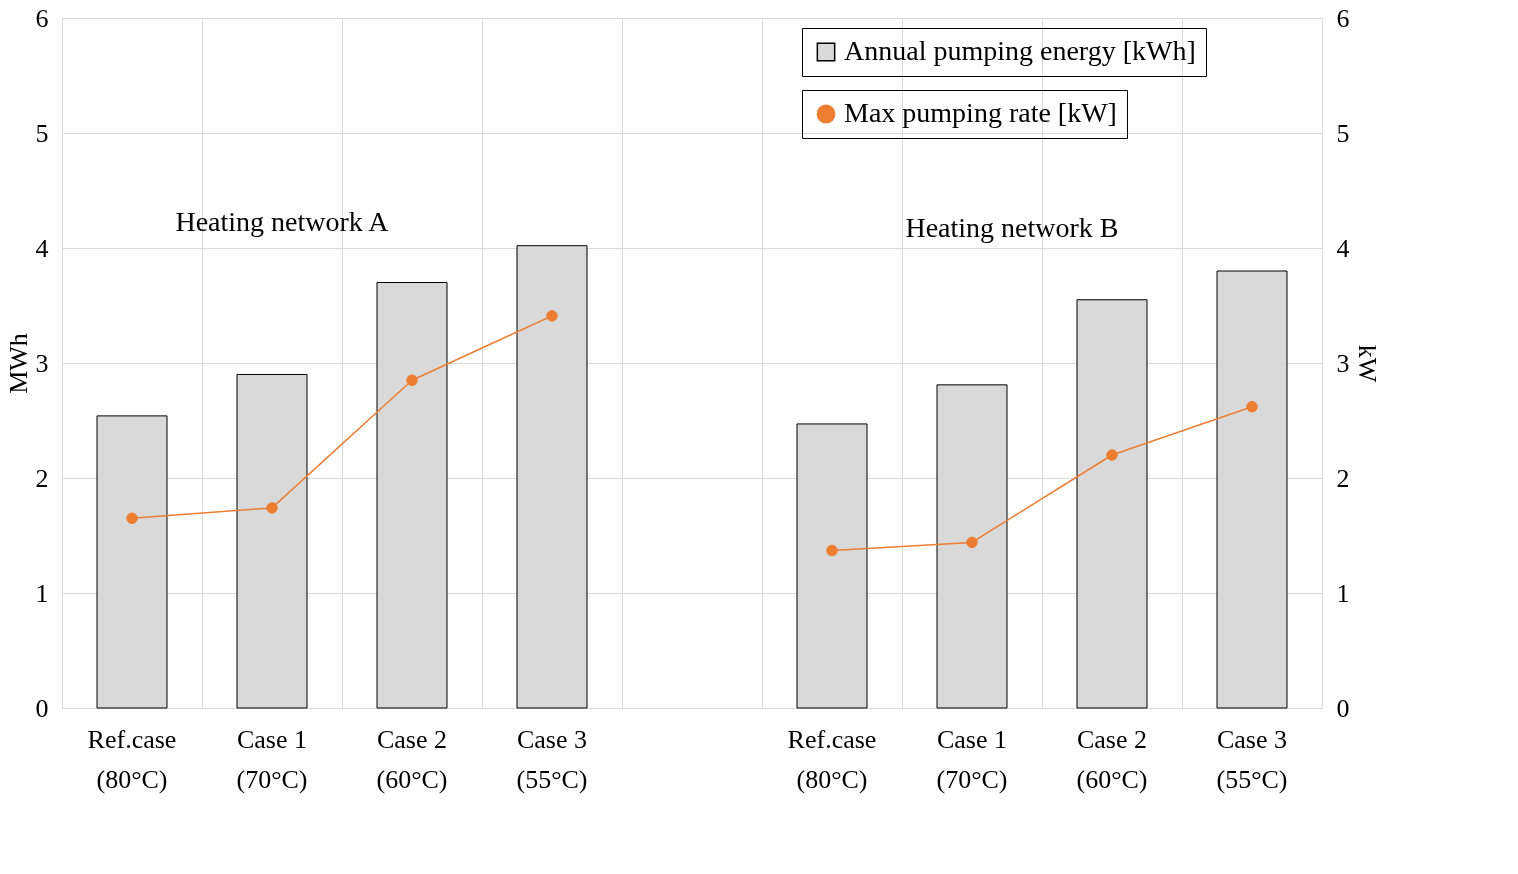 The width and height of the screenshot is (1518, 874). What do you see at coordinates (1367, 363) in the screenshot?
I see `y2-axis-title: kW` at bounding box center [1367, 363].